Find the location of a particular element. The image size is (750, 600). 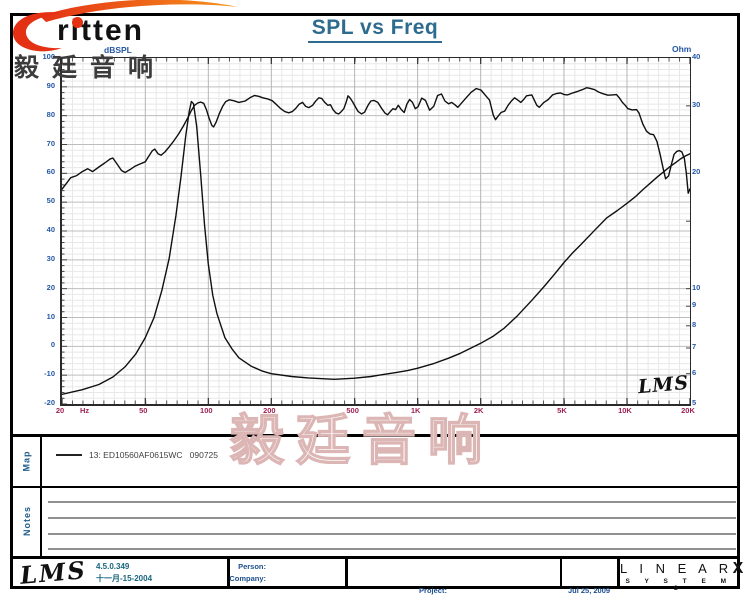

y-left-axis-title: dBSPL is located at coordinates (118, 50).